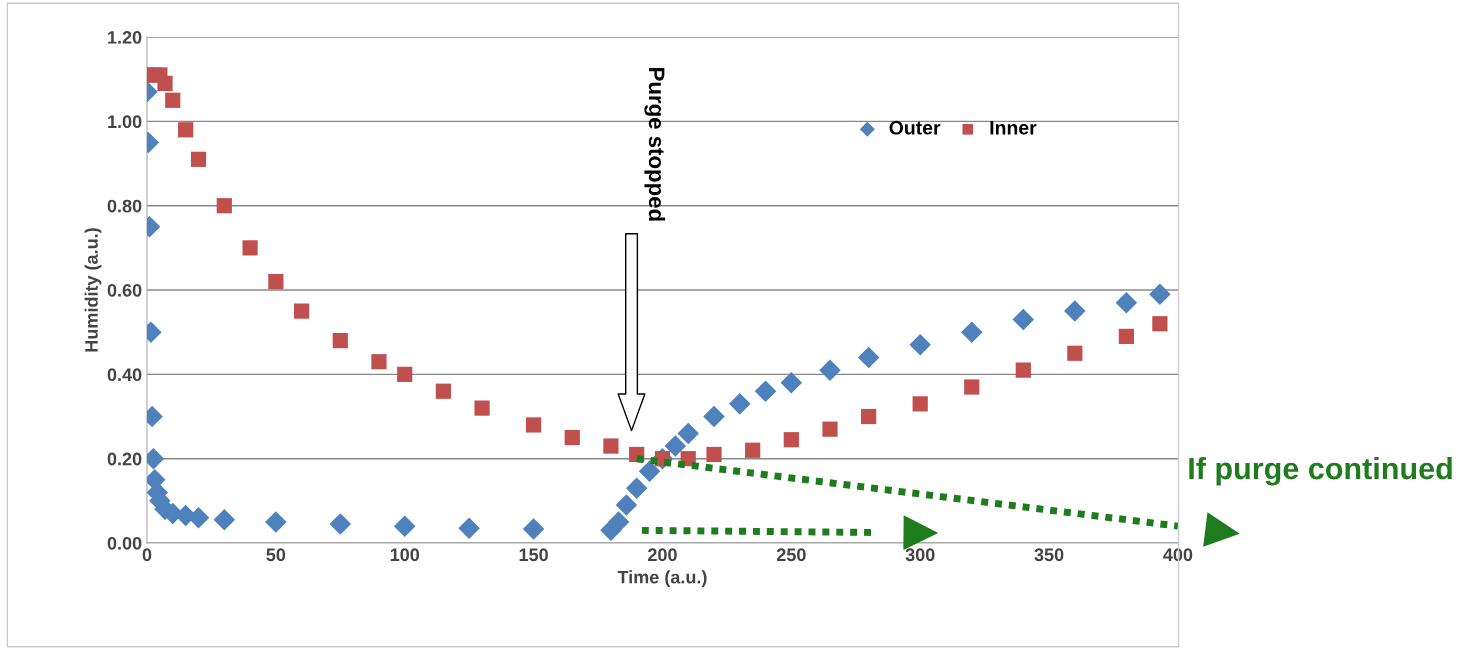  Describe the element at coordinates (124, 543) in the screenshot. I see `y-tick-label: 0.00` at that location.